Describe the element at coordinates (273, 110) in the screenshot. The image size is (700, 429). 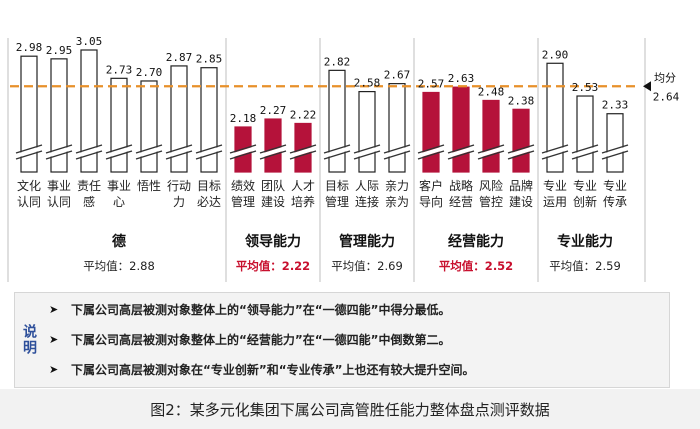
I see `data-label: 2.27` at that location.